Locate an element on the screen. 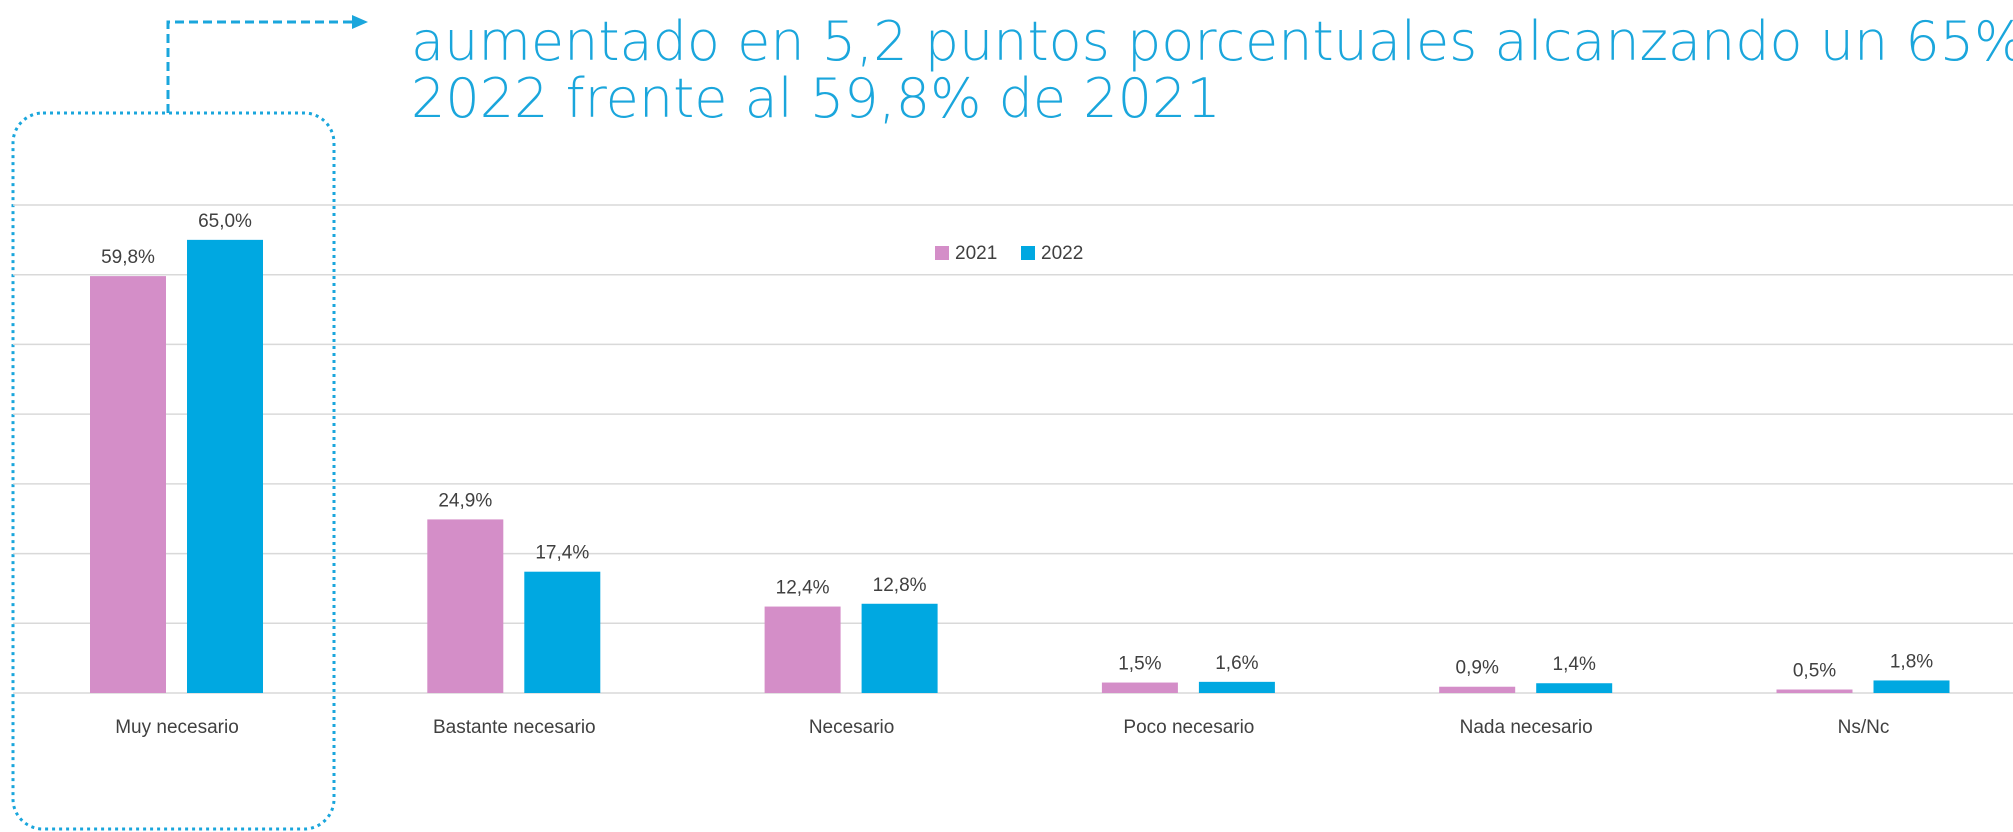  x-tick-label: Bastante necesario is located at coordinates (514, 727).